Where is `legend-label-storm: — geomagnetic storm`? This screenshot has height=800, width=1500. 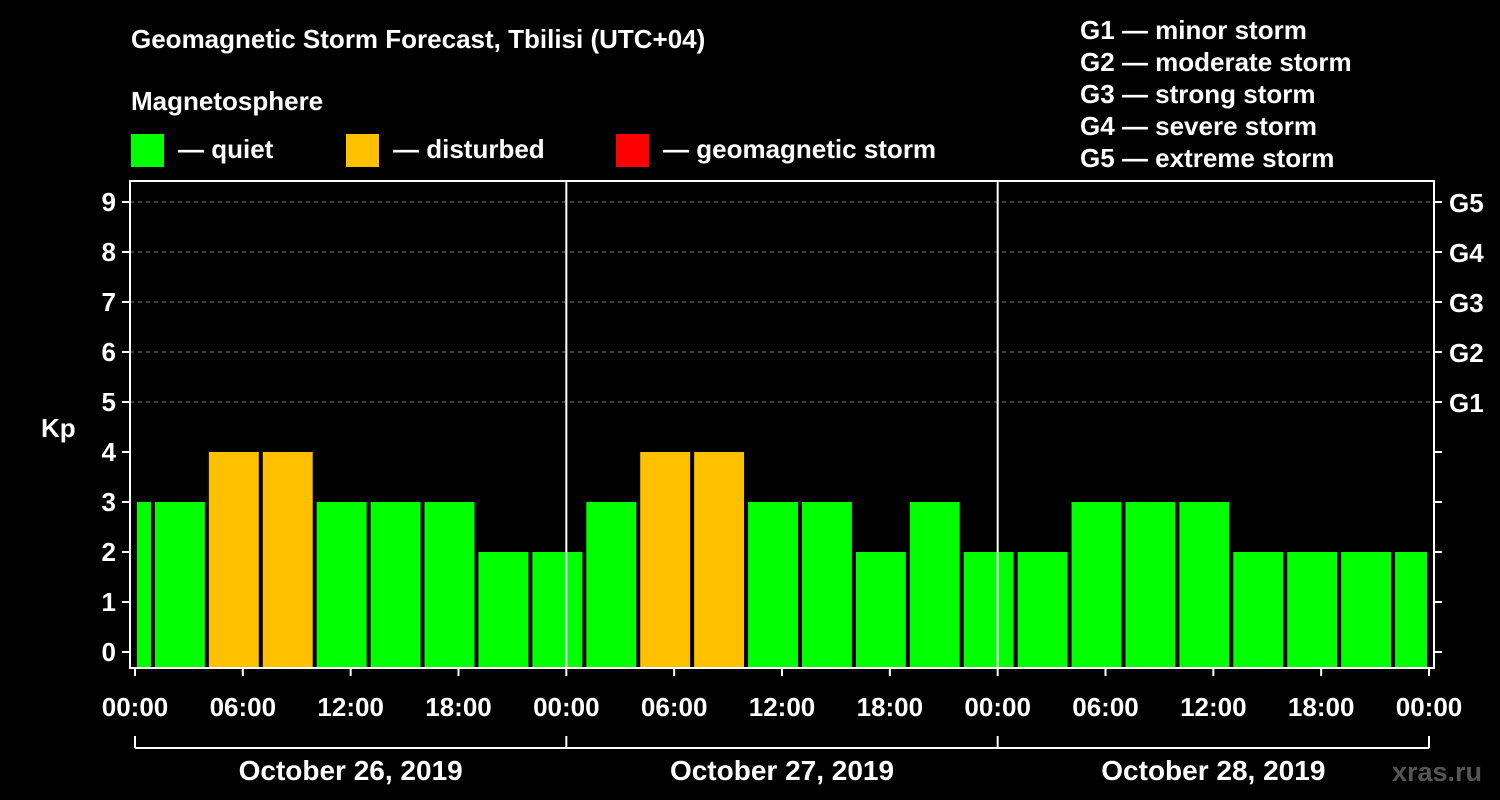 legend-label-storm: — geomagnetic storm is located at coordinates (800, 149).